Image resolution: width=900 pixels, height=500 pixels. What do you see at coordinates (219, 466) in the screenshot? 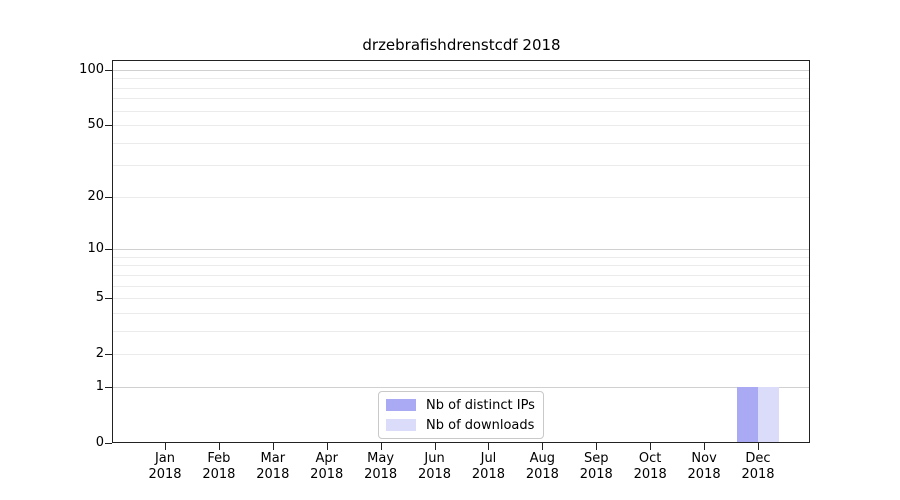
I see `x-tick-label: Feb 2018` at bounding box center [219, 466].